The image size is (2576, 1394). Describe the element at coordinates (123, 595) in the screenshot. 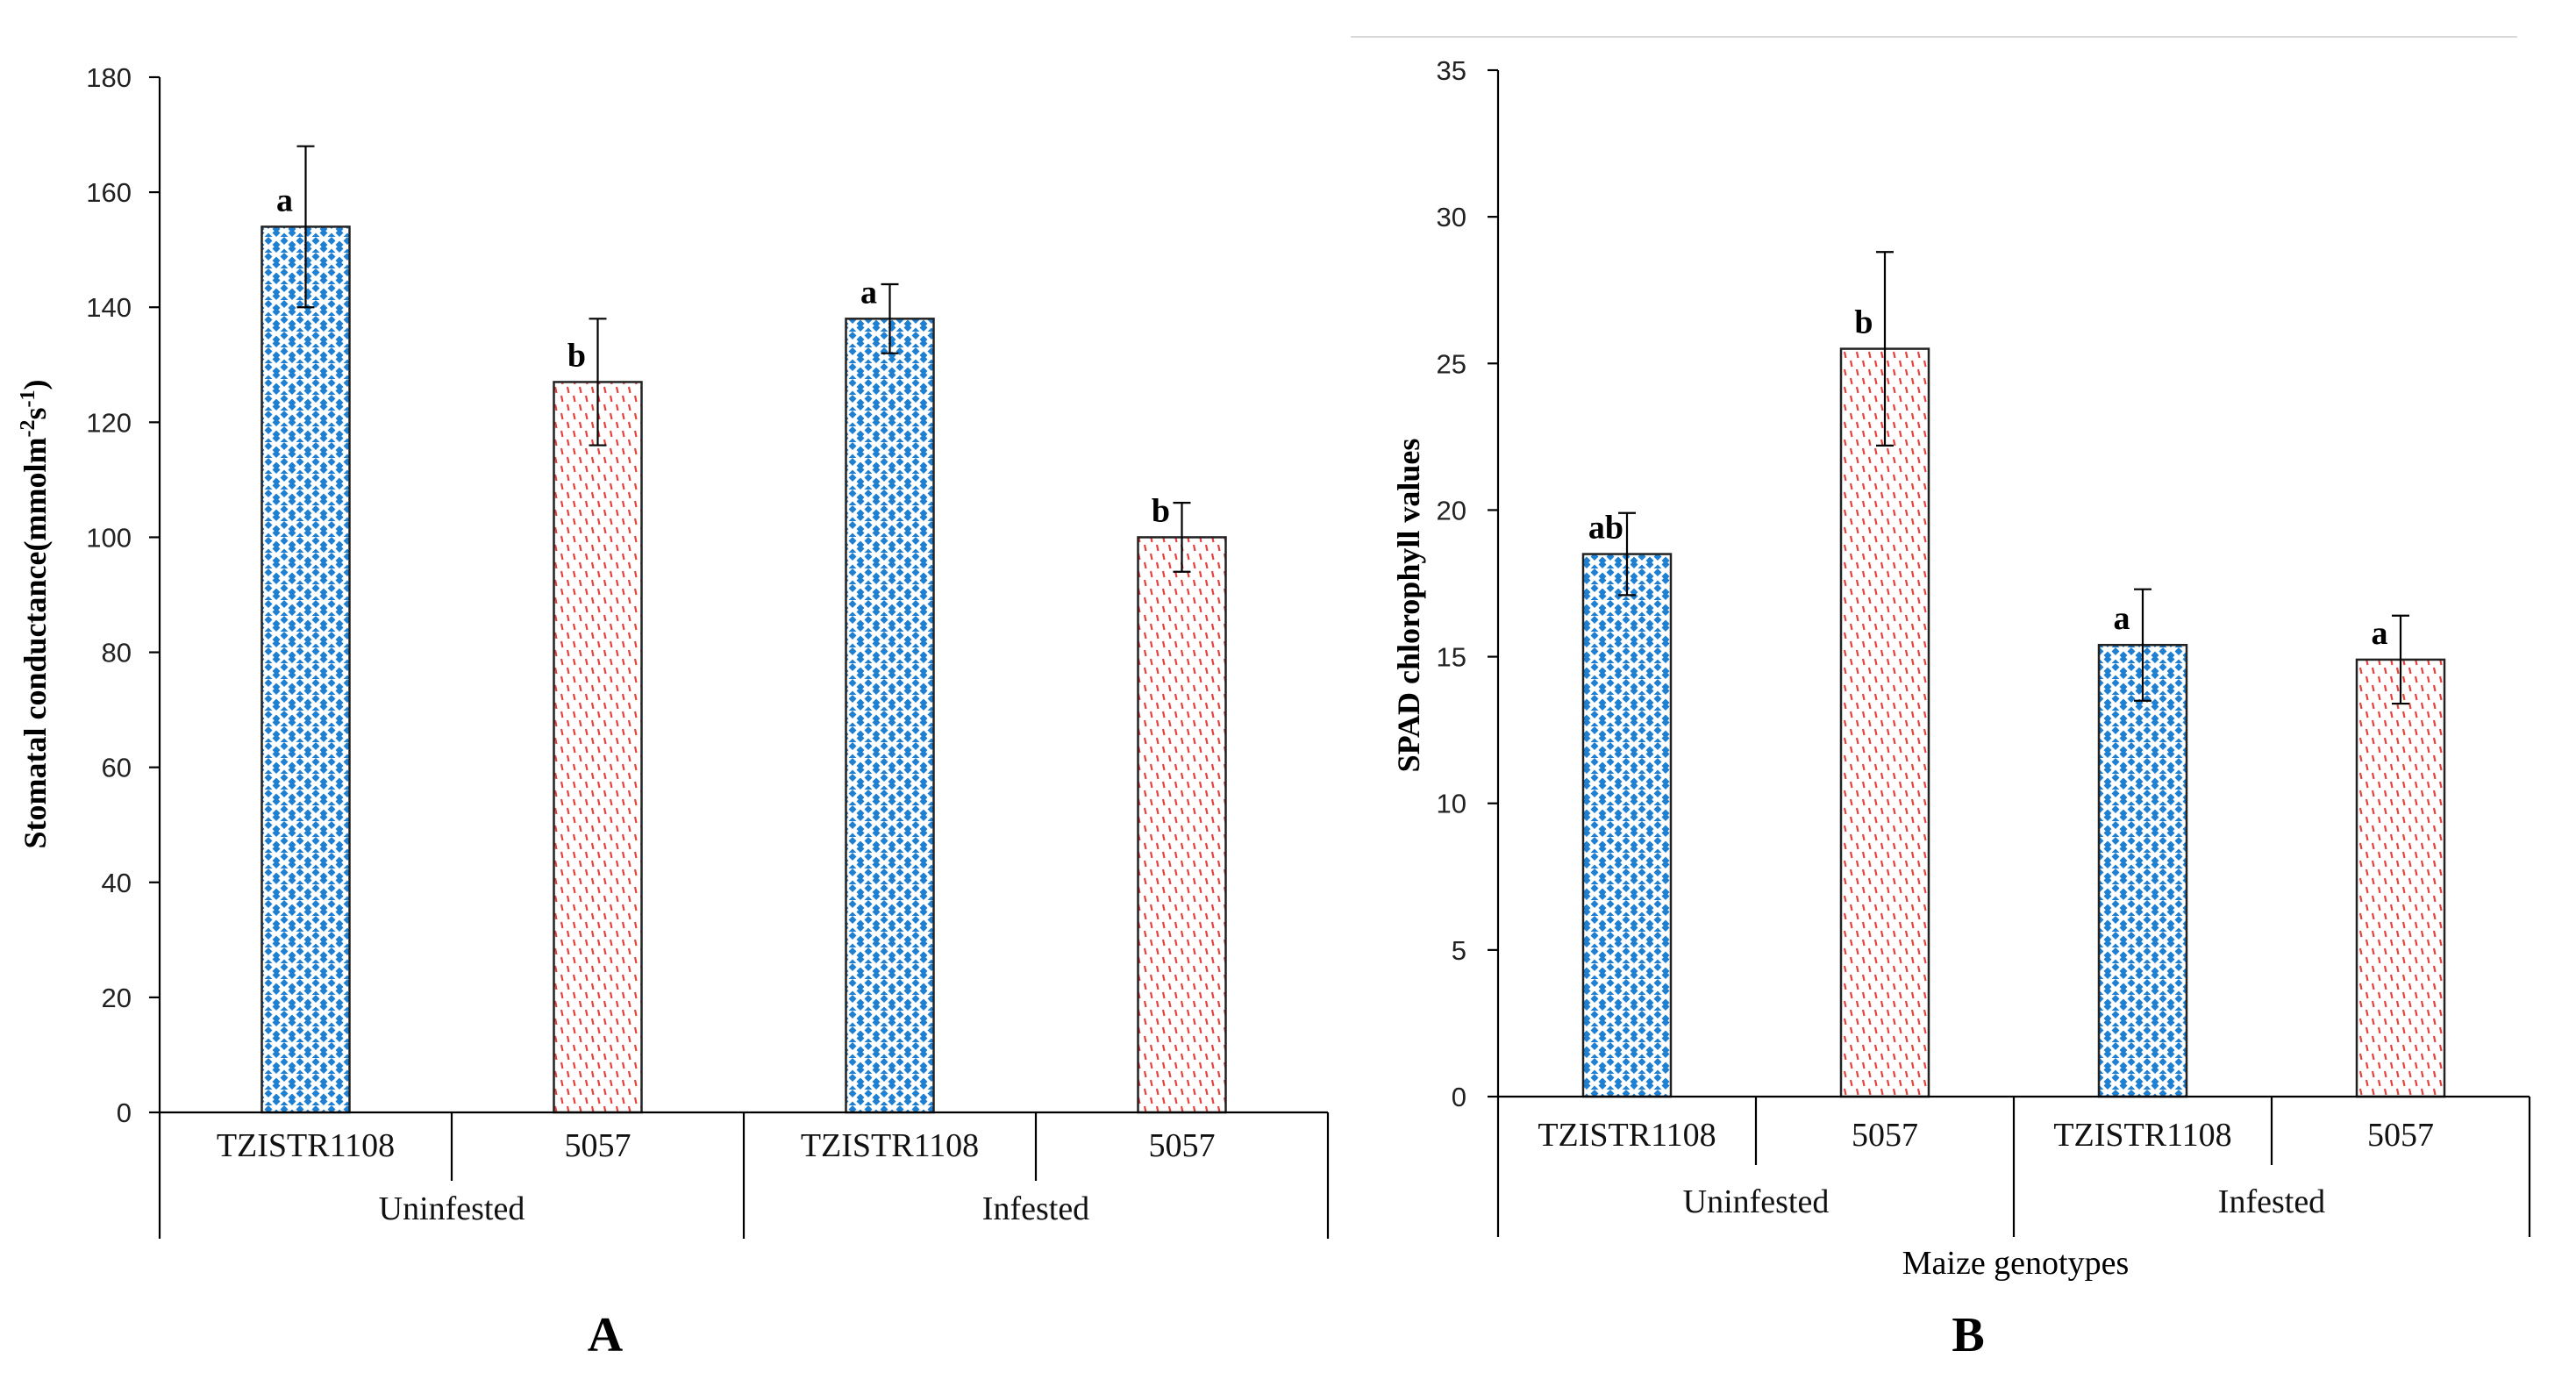

I see `y-axis-ticks-a: 0 20 40 60 80 100 120 140 160 180` at that location.